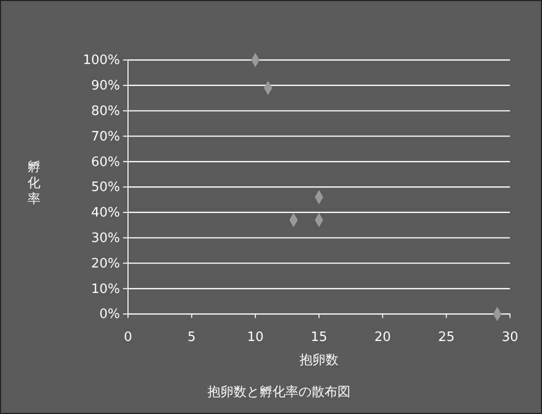 The image size is (542, 414). What do you see at coordinates (279, 392) in the screenshot?
I see `text: 抱卵数と孵化率の散布図` at bounding box center [279, 392].